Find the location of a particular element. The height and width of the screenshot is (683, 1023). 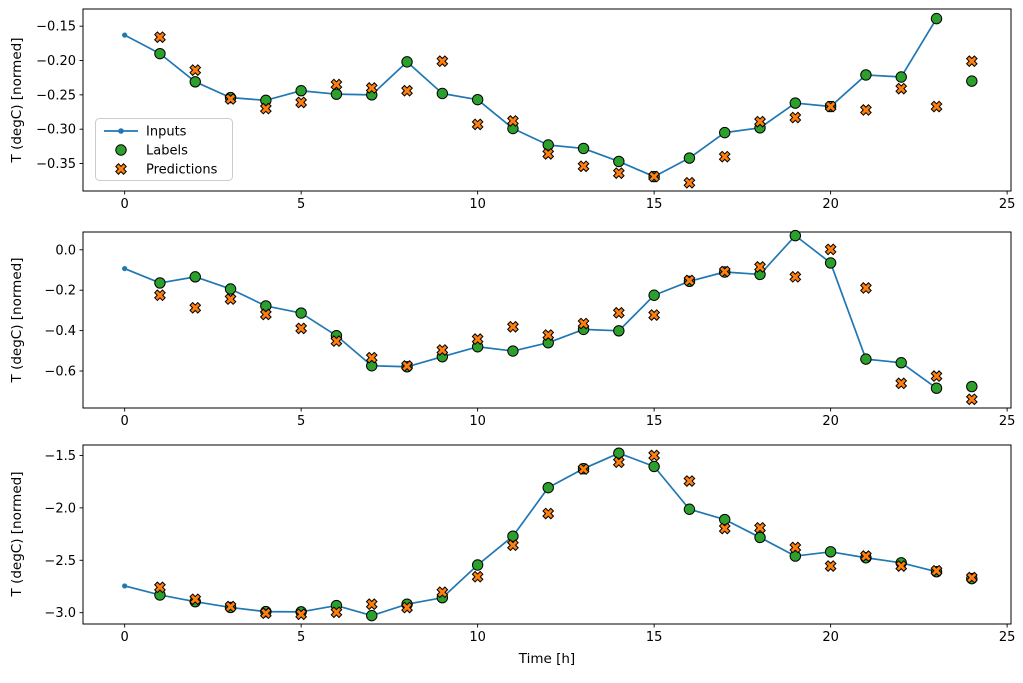

legend-label-inputs: Inputs is located at coordinates (166, 132).